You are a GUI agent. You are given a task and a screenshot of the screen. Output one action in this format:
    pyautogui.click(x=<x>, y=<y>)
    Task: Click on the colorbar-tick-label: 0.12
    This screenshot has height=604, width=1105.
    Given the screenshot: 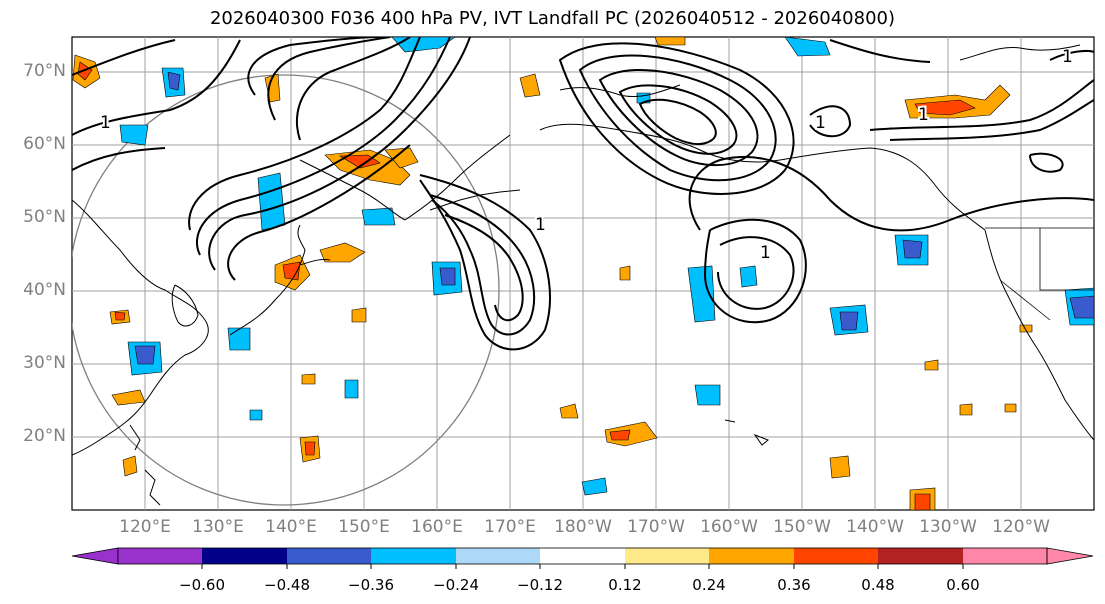 What is the action you would take?
    pyautogui.click(x=625, y=585)
    